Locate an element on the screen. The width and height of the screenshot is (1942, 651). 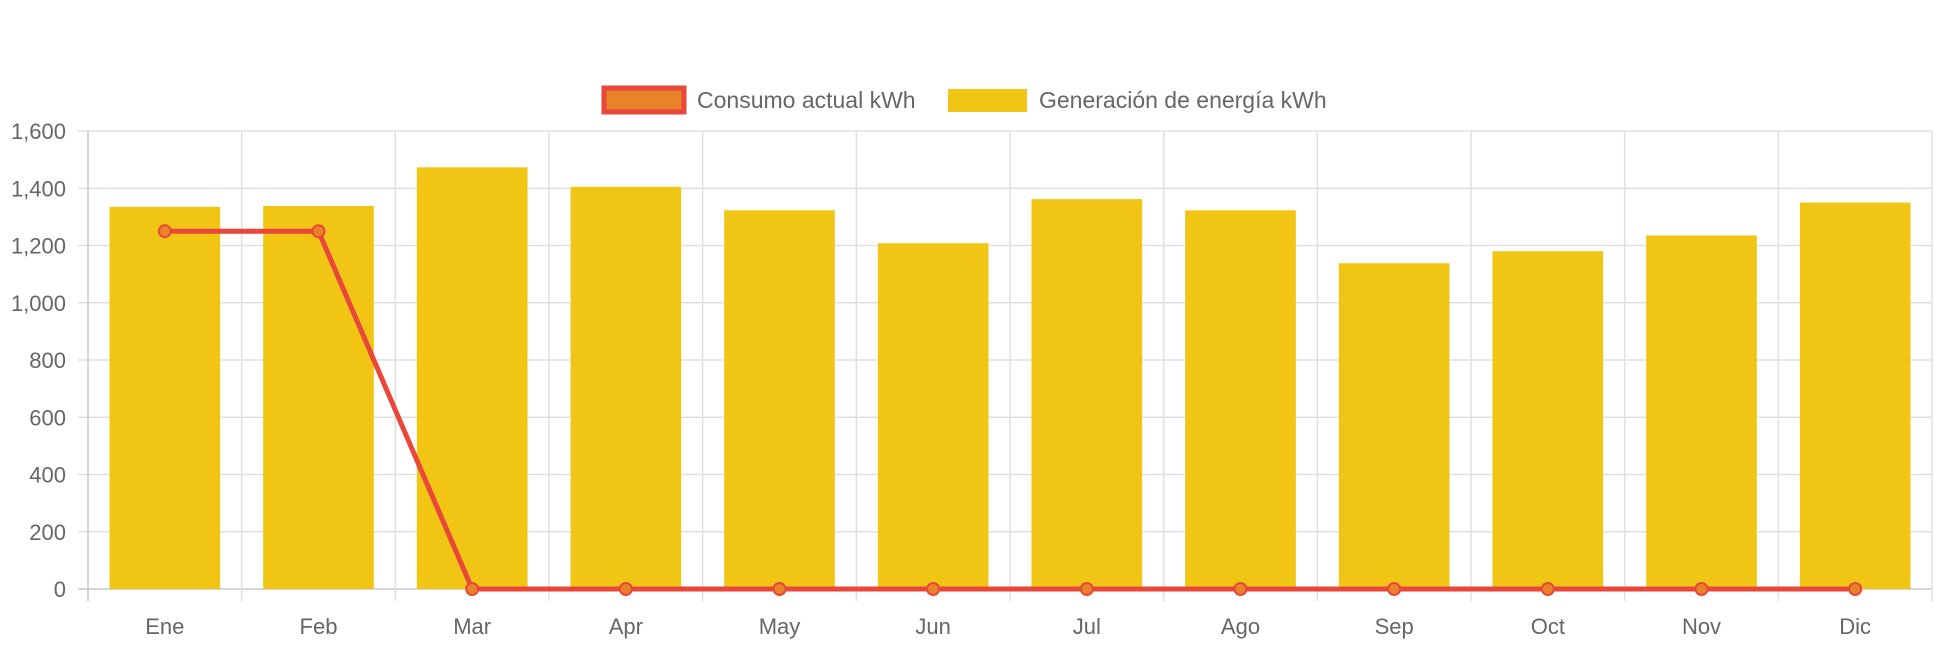
point-may is located at coordinates (779, 589).